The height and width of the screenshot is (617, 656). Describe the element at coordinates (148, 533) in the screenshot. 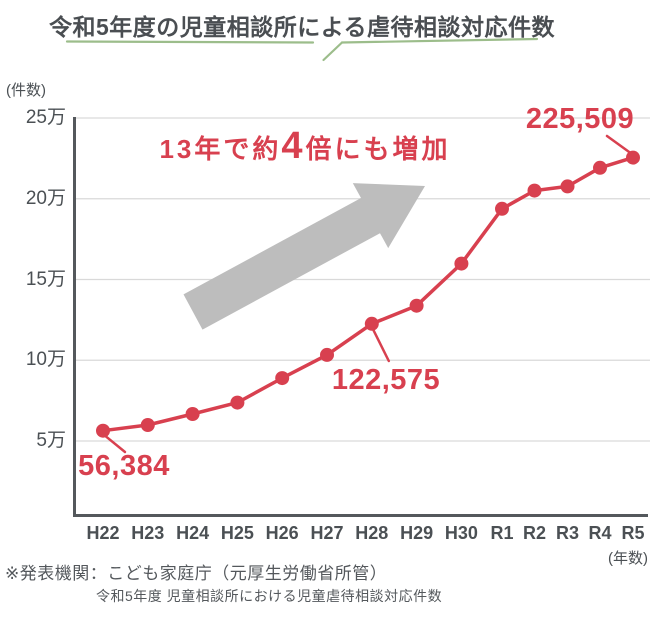

I see `x-tick-label-h23: H23` at that location.